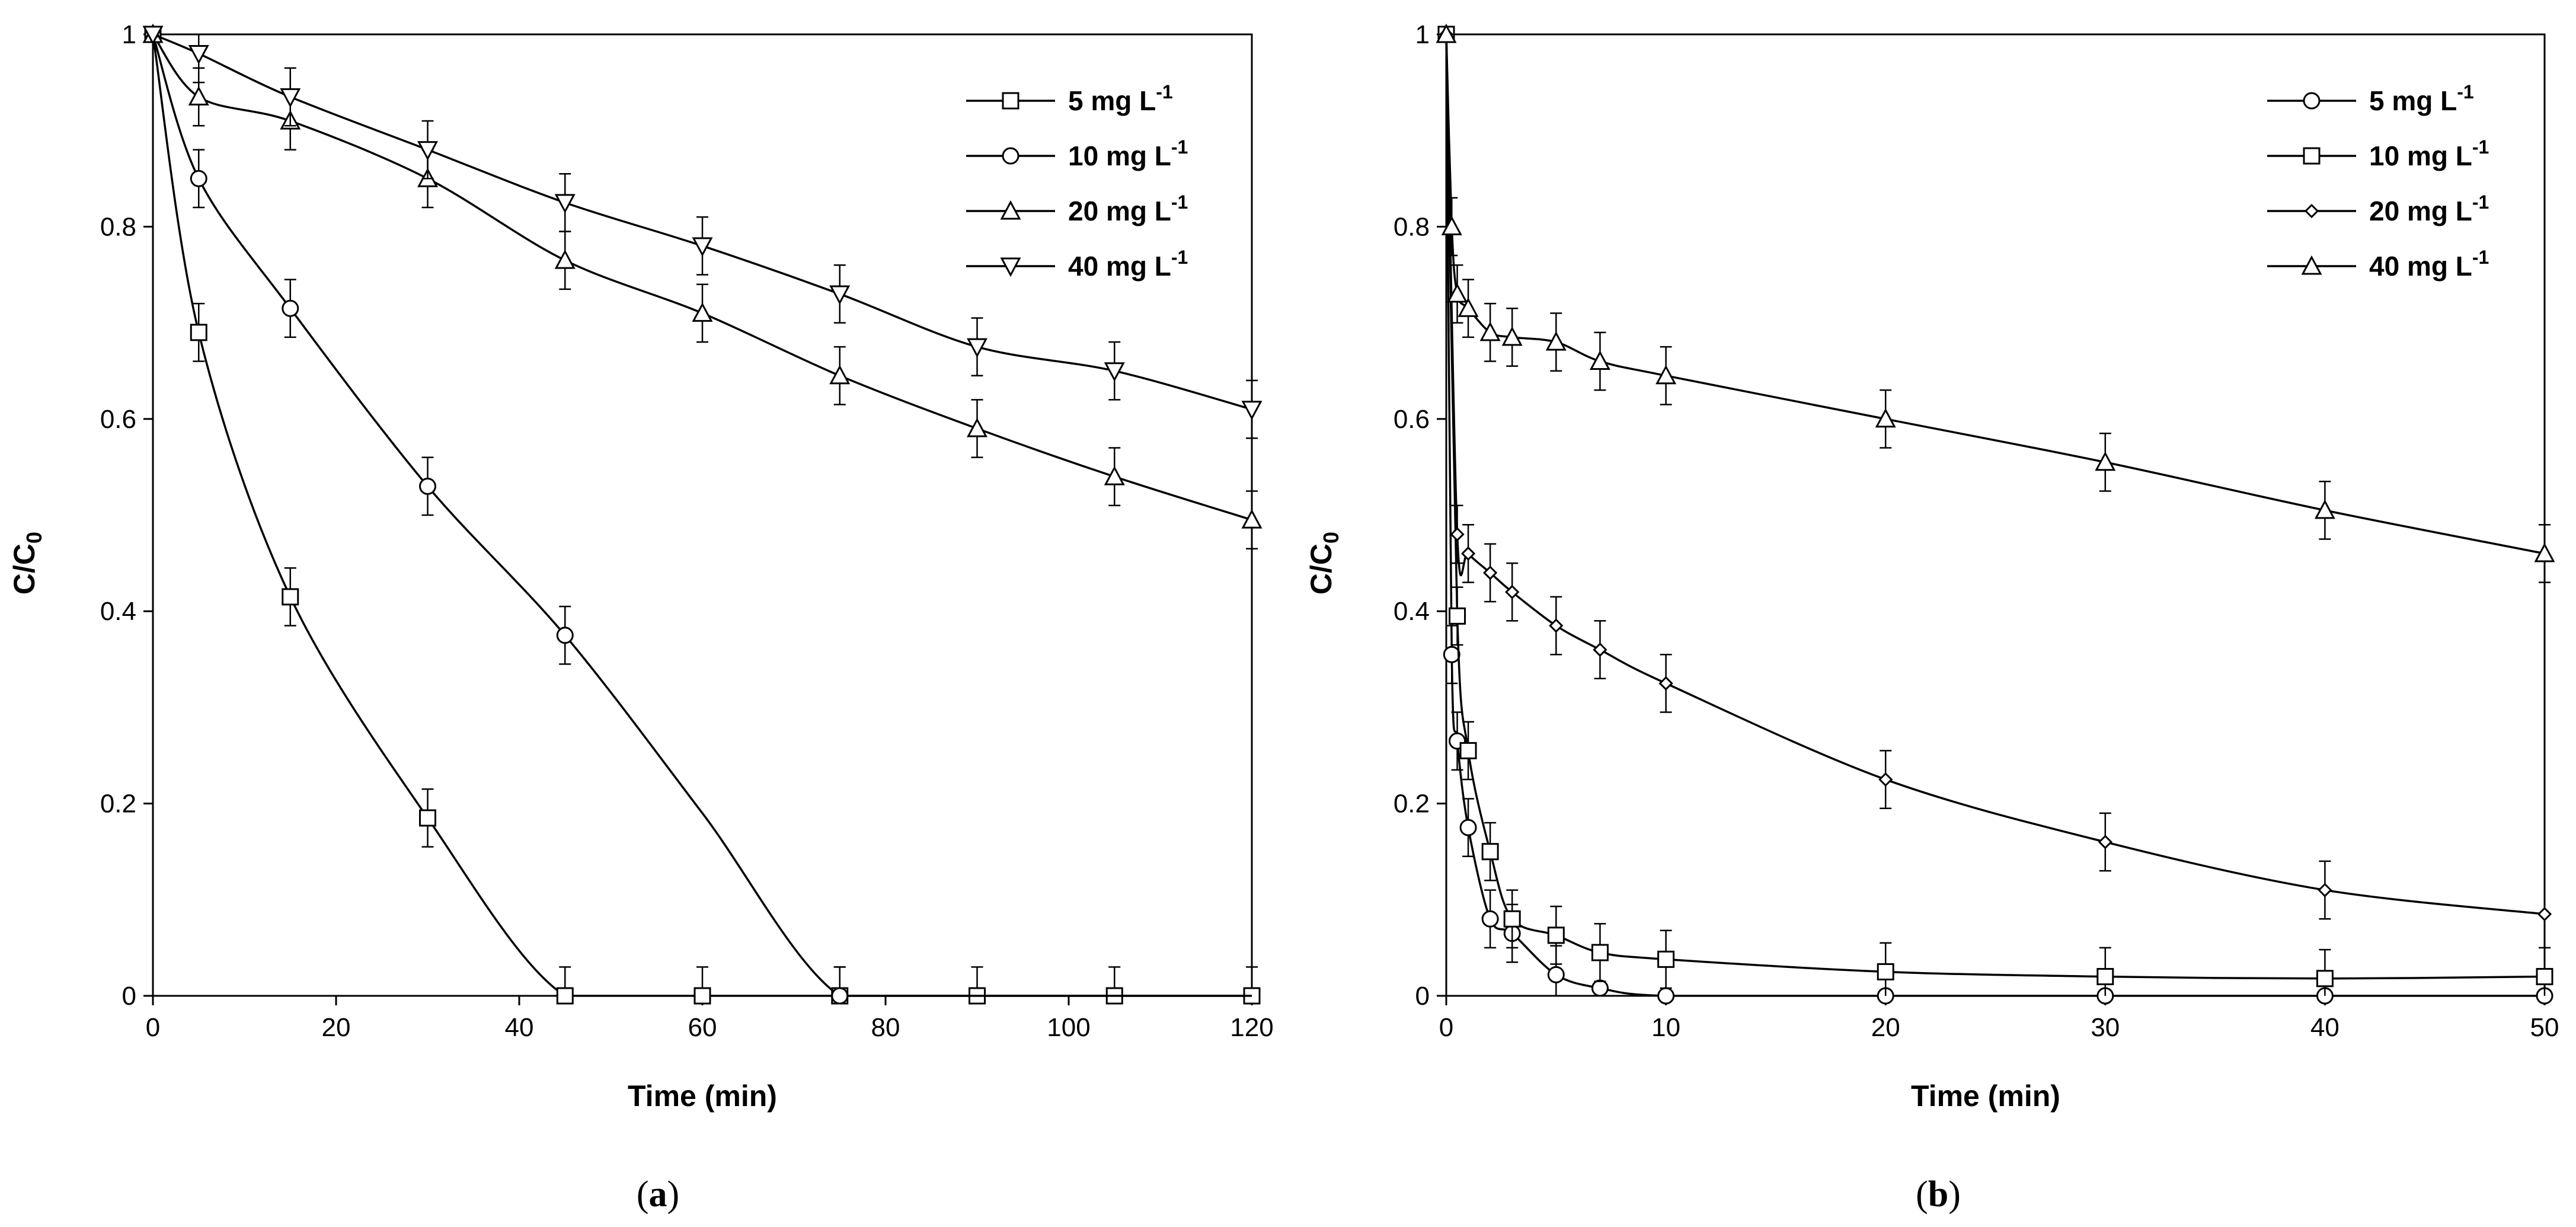 The image size is (2576, 1227). I want to click on panel-label: (b), so click(1938, 1194).